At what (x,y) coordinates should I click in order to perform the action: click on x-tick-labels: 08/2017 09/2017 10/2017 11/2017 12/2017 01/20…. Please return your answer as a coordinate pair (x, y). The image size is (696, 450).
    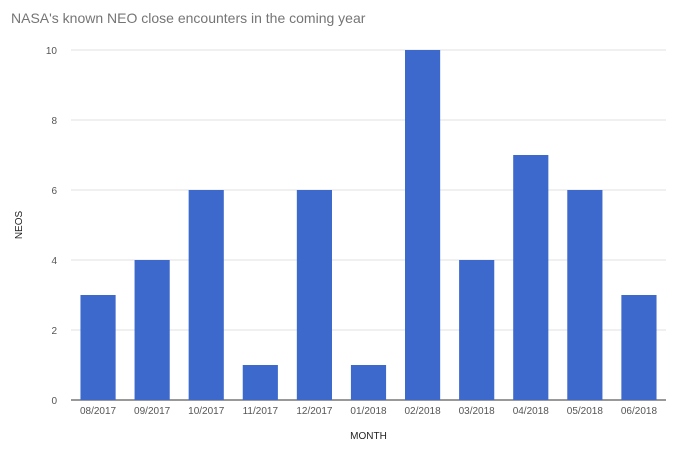
    Looking at the image, I should click on (368, 411).